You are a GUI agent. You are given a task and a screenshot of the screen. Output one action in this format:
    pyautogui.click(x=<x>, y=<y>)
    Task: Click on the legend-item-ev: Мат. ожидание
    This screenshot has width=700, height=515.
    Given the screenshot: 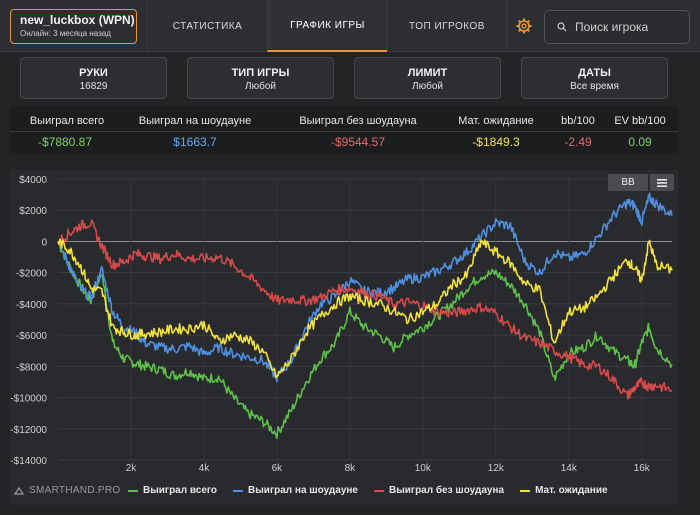 What is the action you would take?
    pyautogui.click(x=564, y=490)
    